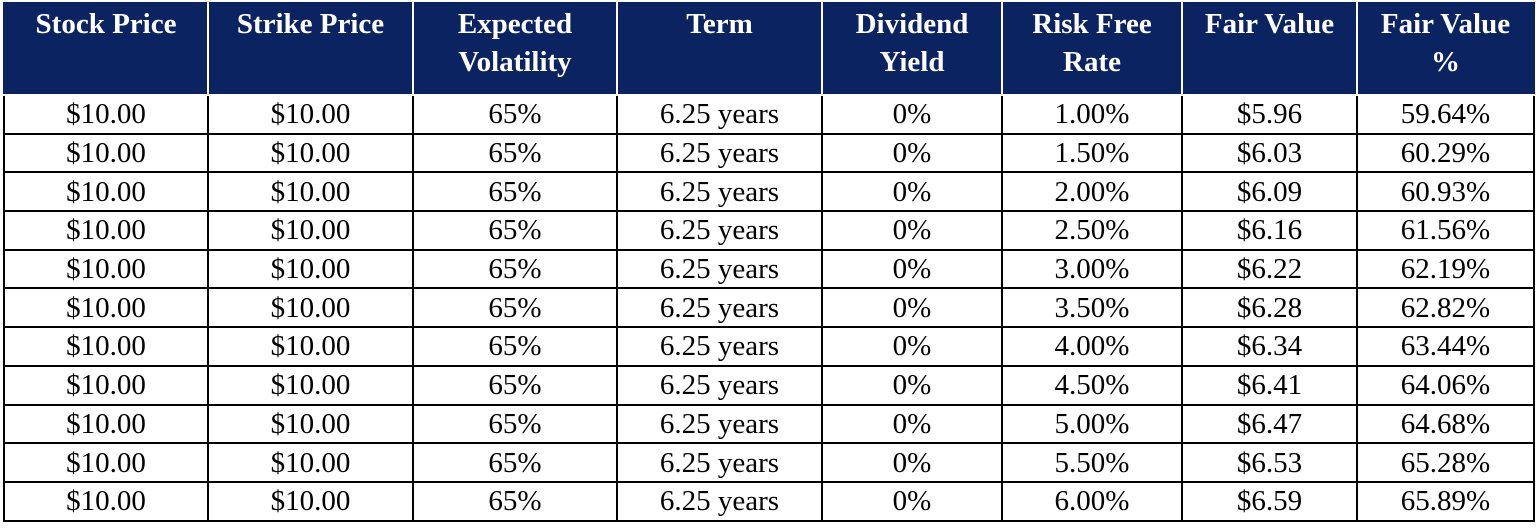 Image resolution: width=1536 pixels, height=531 pixels. Describe the element at coordinates (1092, 114) in the screenshot. I see `risk-free-rate-cell: 1.00%` at that location.